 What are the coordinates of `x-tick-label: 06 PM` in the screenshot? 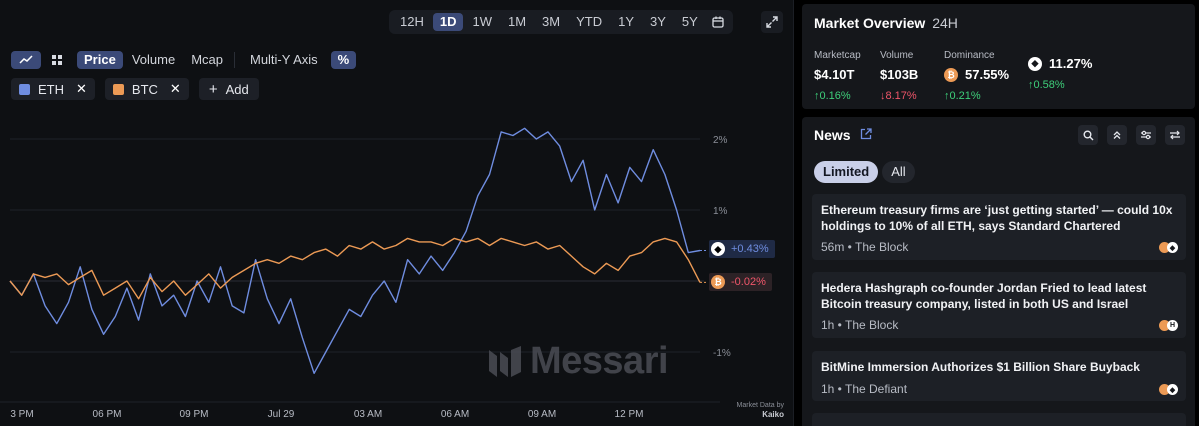 It's located at (107, 414).